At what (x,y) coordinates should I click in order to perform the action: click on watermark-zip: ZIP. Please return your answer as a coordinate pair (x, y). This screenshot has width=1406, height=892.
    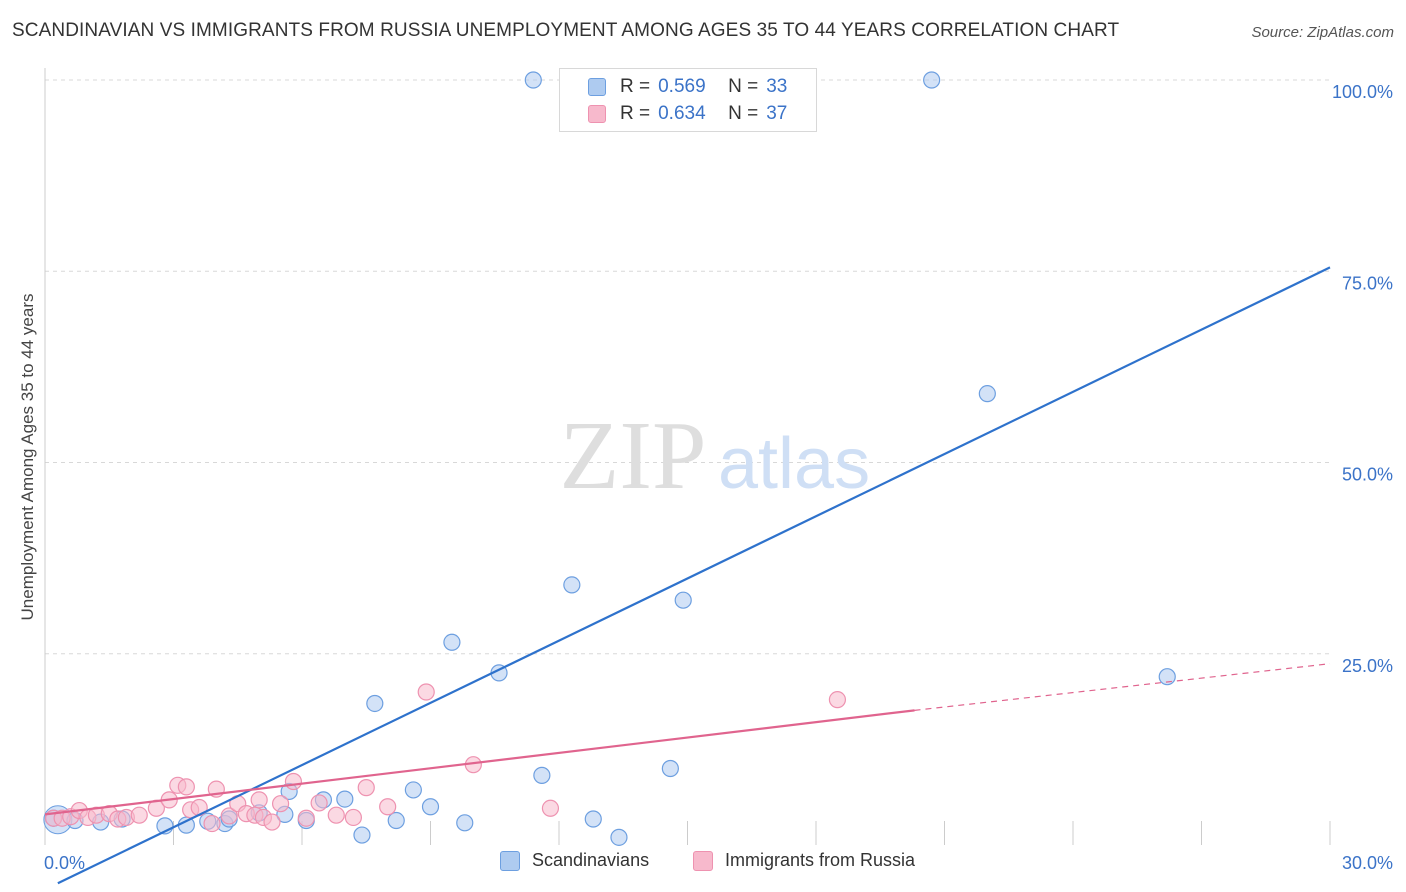
    Looking at the image, I should click on (633, 456).